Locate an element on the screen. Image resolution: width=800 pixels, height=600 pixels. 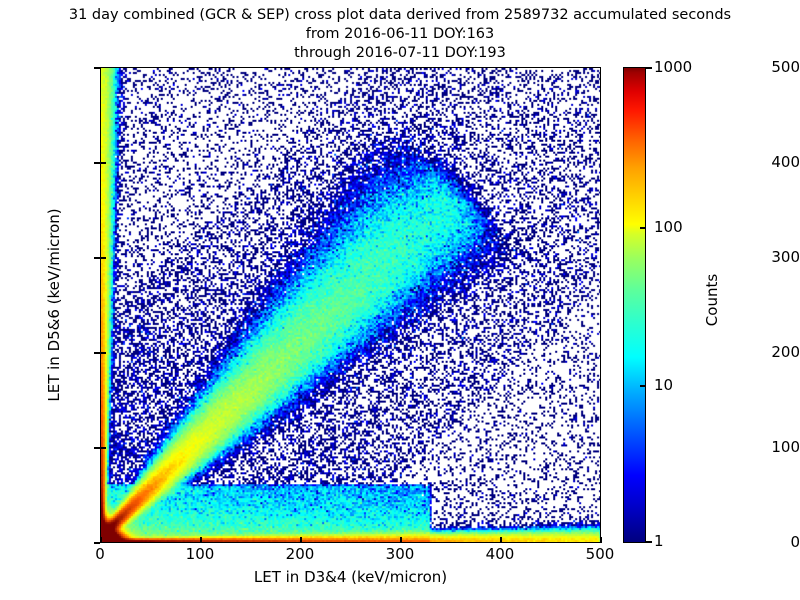
ytick-label-400: 400 is located at coordinates (785, 162).